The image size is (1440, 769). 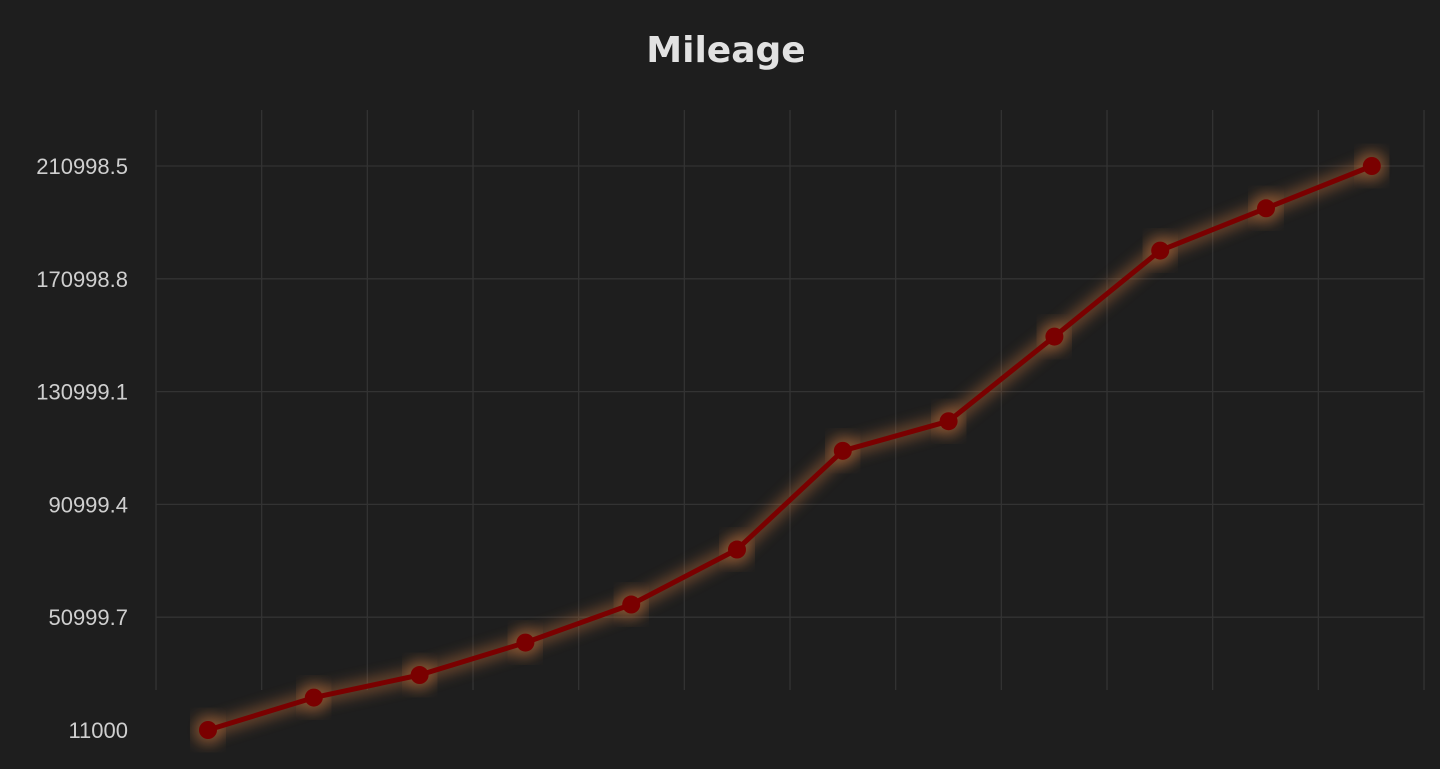 What do you see at coordinates (82, 166) in the screenshot?
I see `y-tick-label: 210998.5` at bounding box center [82, 166].